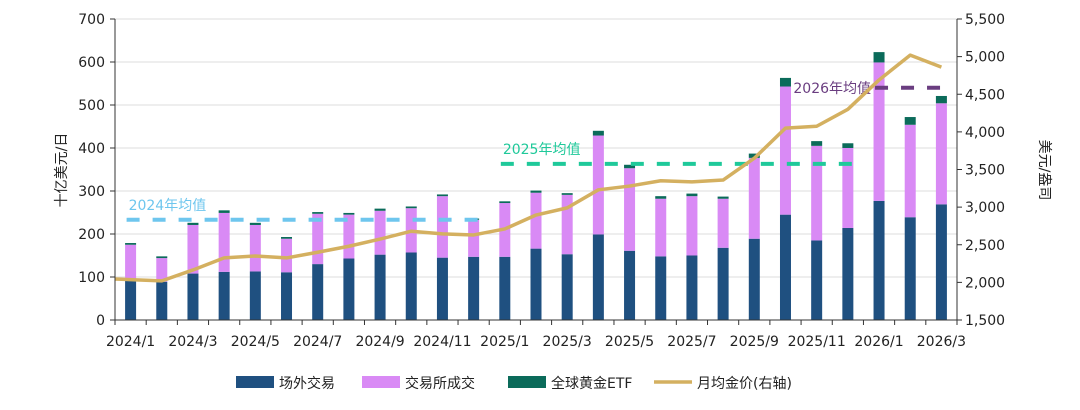  What do you see at coordinates (542, 150) in the screenshot?
I see `average-label: 2025年均值` at bounding box center [542, 150].